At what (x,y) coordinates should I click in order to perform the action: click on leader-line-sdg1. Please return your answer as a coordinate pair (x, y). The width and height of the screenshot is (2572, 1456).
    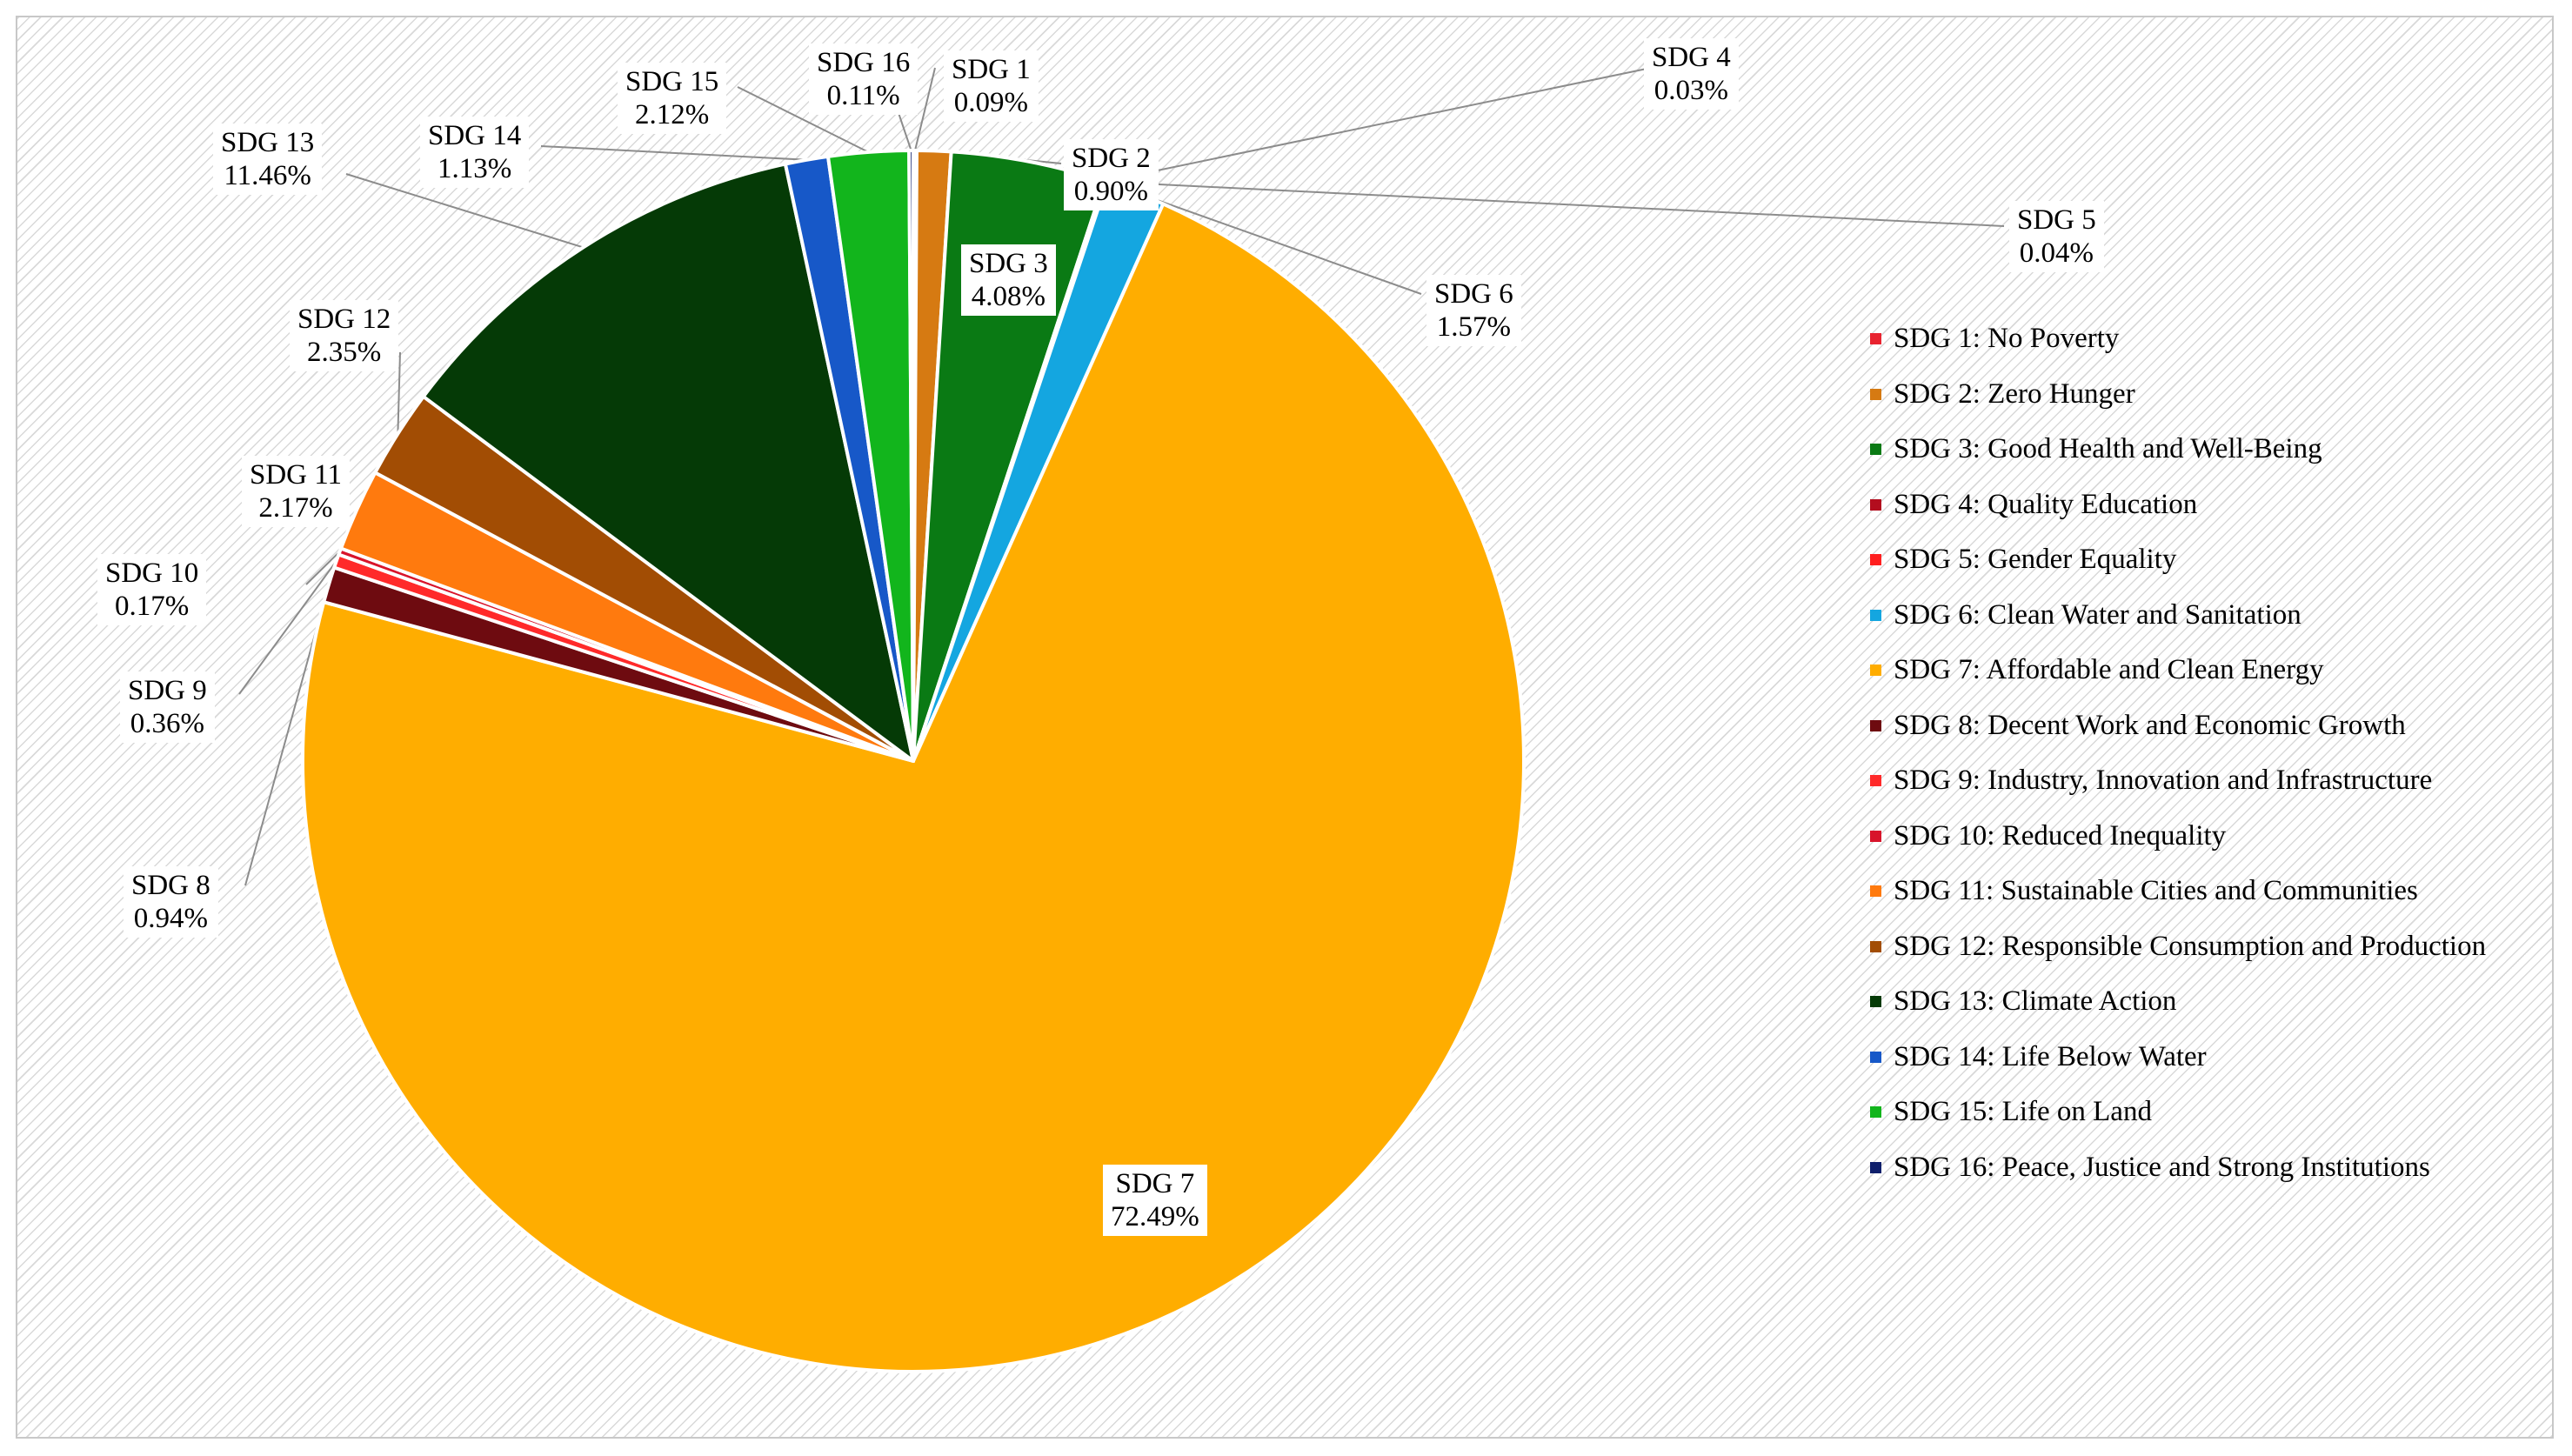
    Looking at the image, I should click on (925, 109).